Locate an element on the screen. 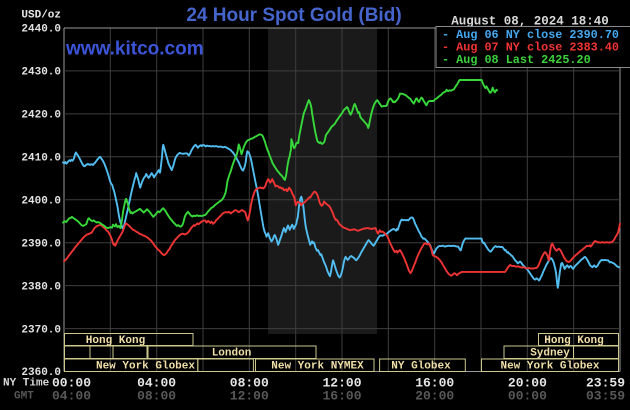 Image resolution: width=630 pixels, height=410 pixels. svg-text: USD/oz is located at coordinates (41, 16).